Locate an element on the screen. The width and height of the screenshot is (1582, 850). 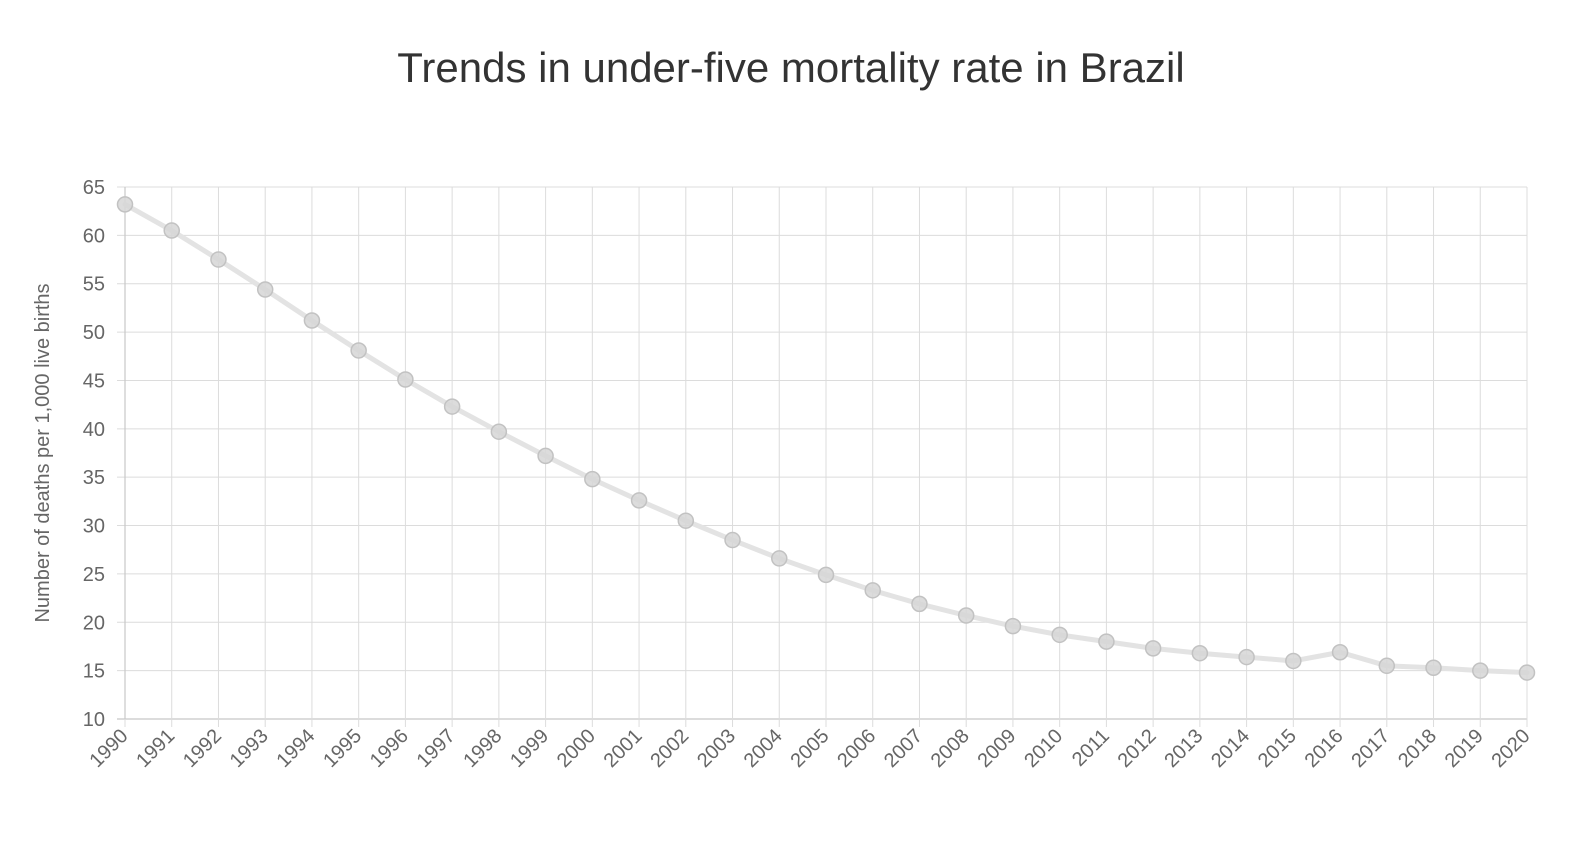
x-tick-label: 1996 is located at coordinates (389, 748).